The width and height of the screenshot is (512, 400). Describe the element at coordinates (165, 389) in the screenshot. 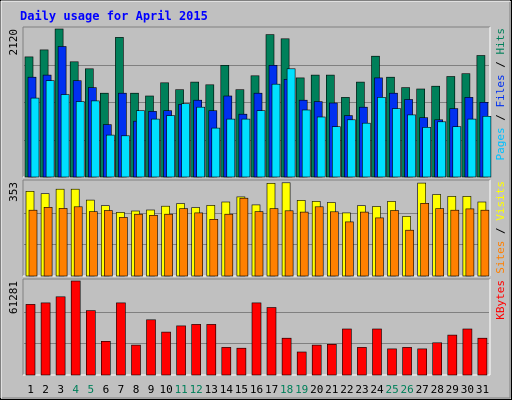

I see `day-label-10: 10` at that location.